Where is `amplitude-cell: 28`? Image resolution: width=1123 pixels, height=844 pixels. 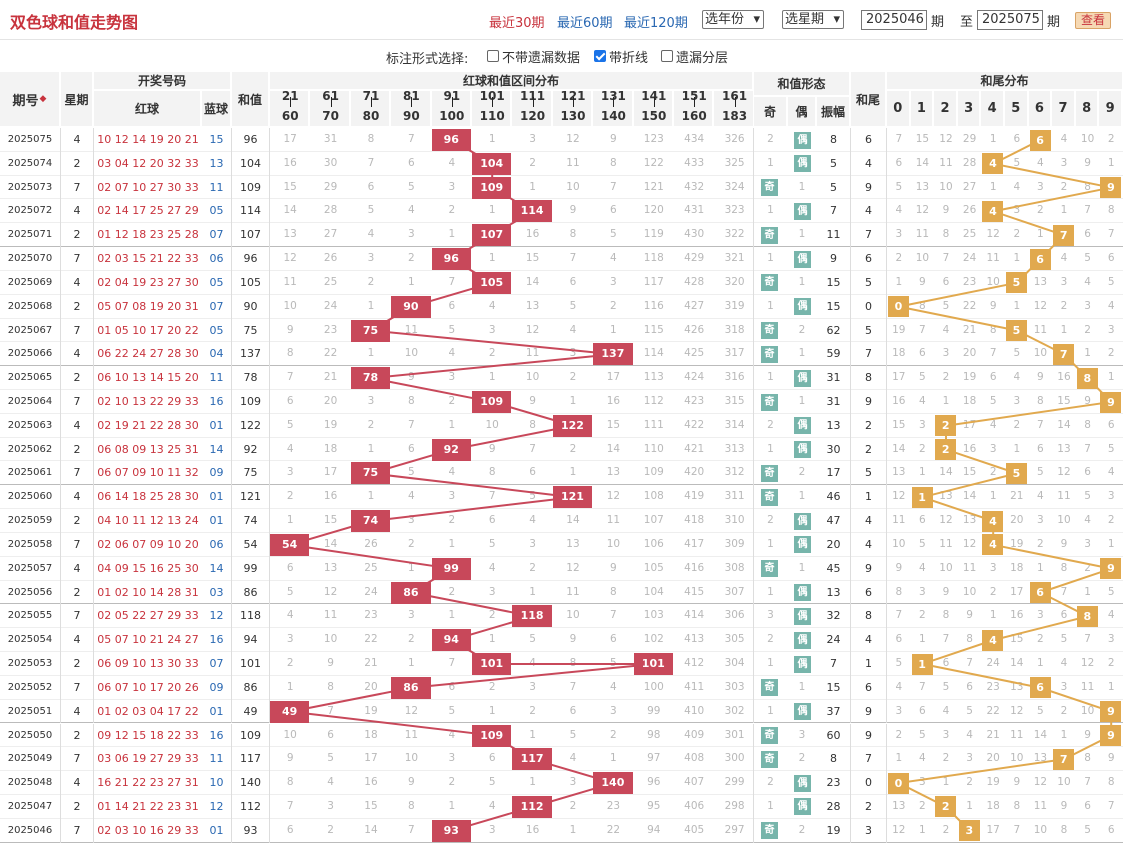 amplitude-cell: 28 is located at coordinates (833, 806).